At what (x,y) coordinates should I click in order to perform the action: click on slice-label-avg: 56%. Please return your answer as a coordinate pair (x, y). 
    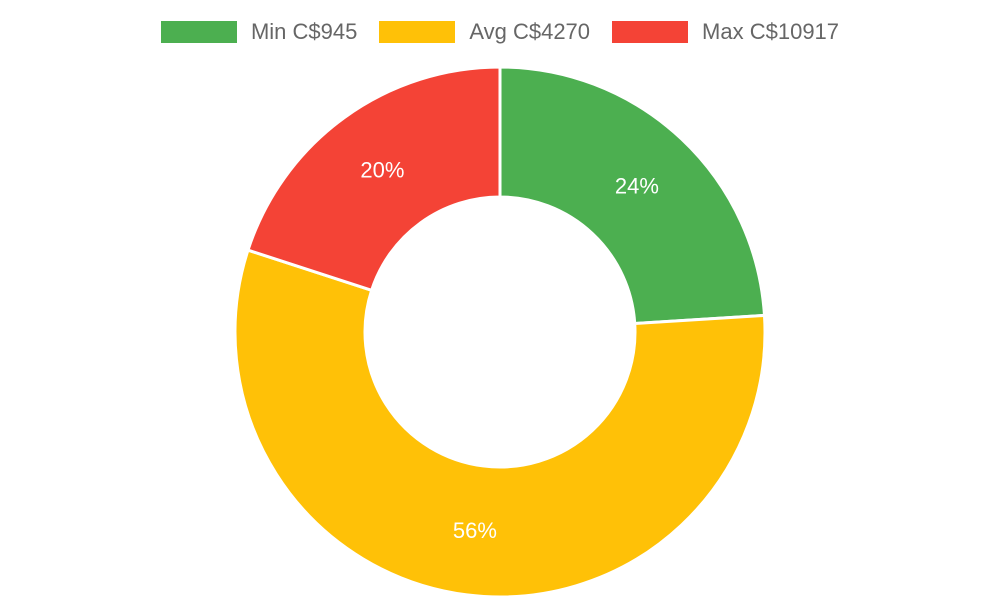
    Looking at the image, I should click on (475, 530).